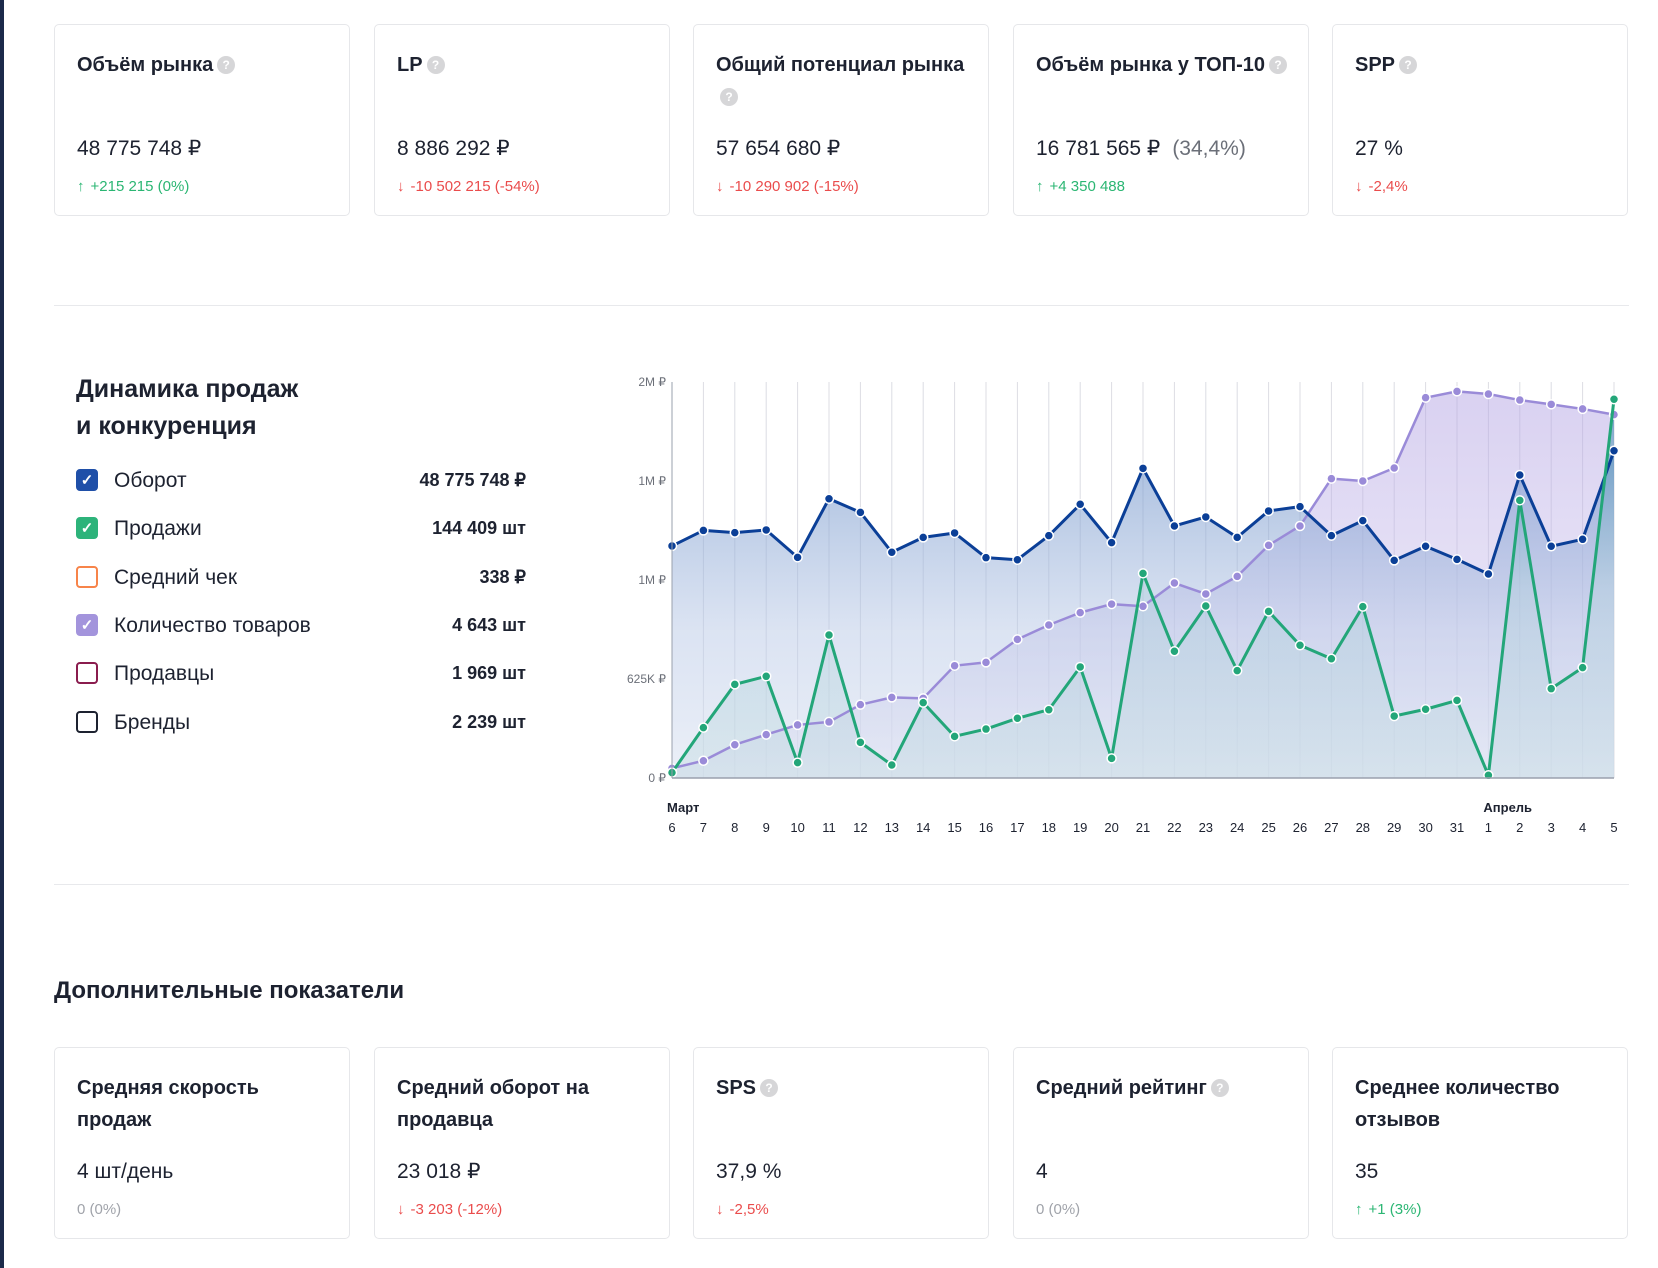 The height and width of the screenshot is (1268, 1658). I want to click on legend-item: ✓ Продажи 144 409 шт, so click(301, 529).